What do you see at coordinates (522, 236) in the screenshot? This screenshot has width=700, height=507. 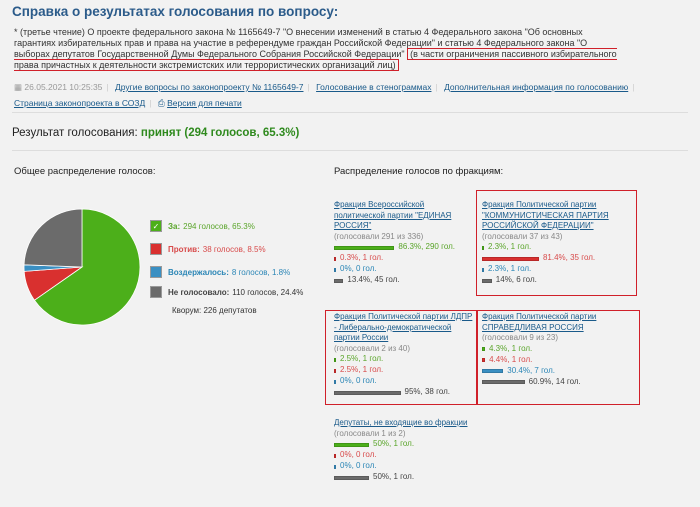 I see `faction-voted: (голосовали 37 из 43)` at bounding box center [522, 236].